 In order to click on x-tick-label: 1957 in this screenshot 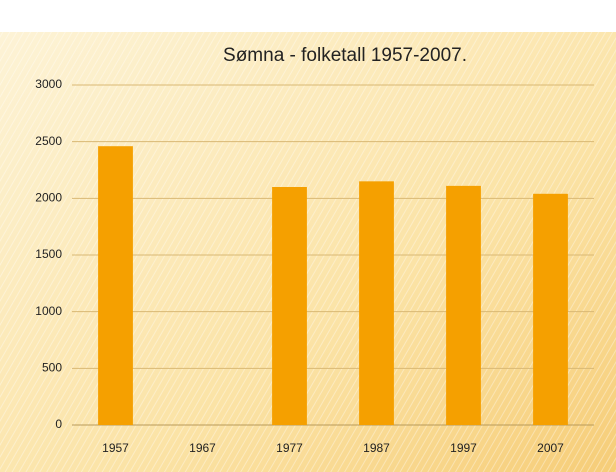, I will do `click(115, 448)`.